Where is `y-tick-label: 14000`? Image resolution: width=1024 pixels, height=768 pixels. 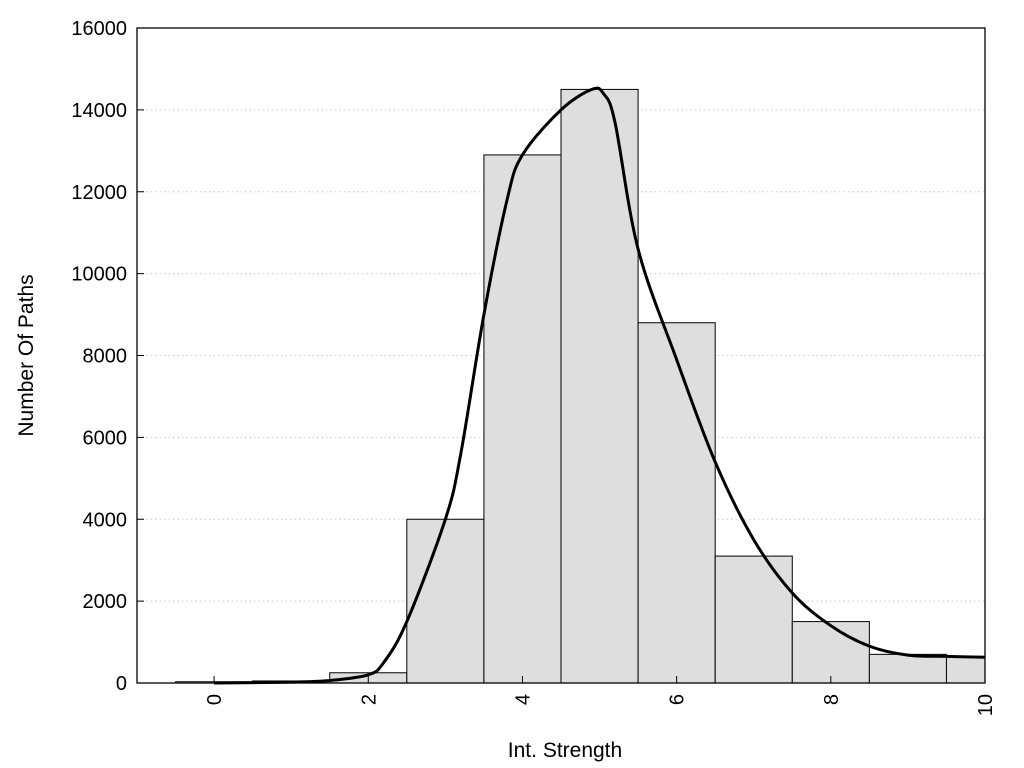
y-tick-label: 14000 is located at coordinates (99, 111).